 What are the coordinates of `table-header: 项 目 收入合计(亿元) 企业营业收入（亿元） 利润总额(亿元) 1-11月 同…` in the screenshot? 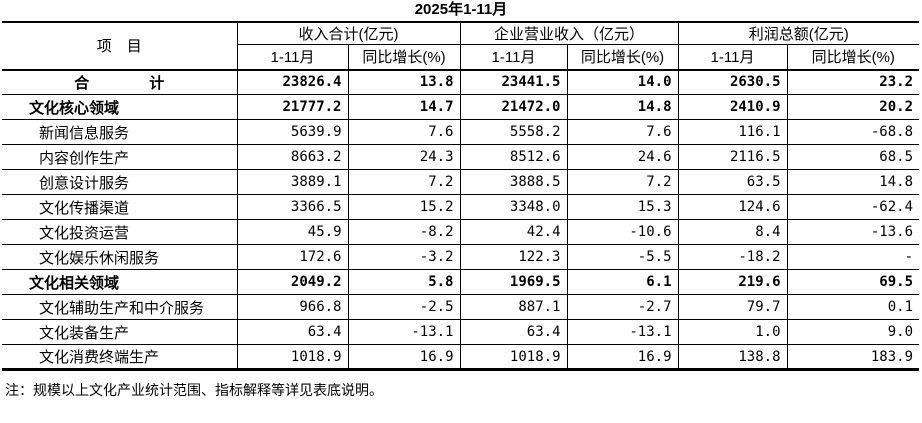 It's located at (461, 46).